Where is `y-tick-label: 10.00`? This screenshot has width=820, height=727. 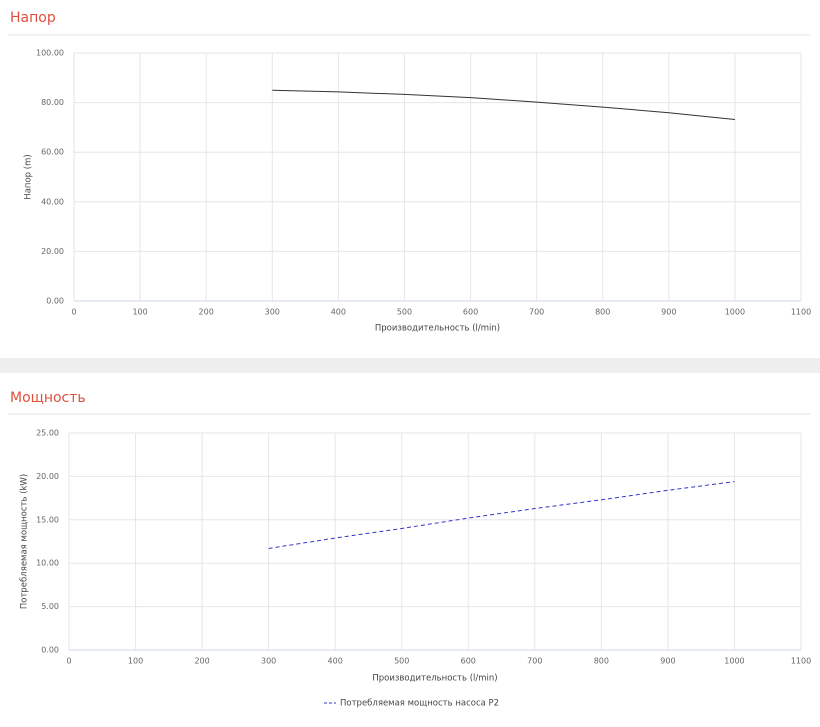 y-tick-label: 10.00 is located at coordinates (47, 563).